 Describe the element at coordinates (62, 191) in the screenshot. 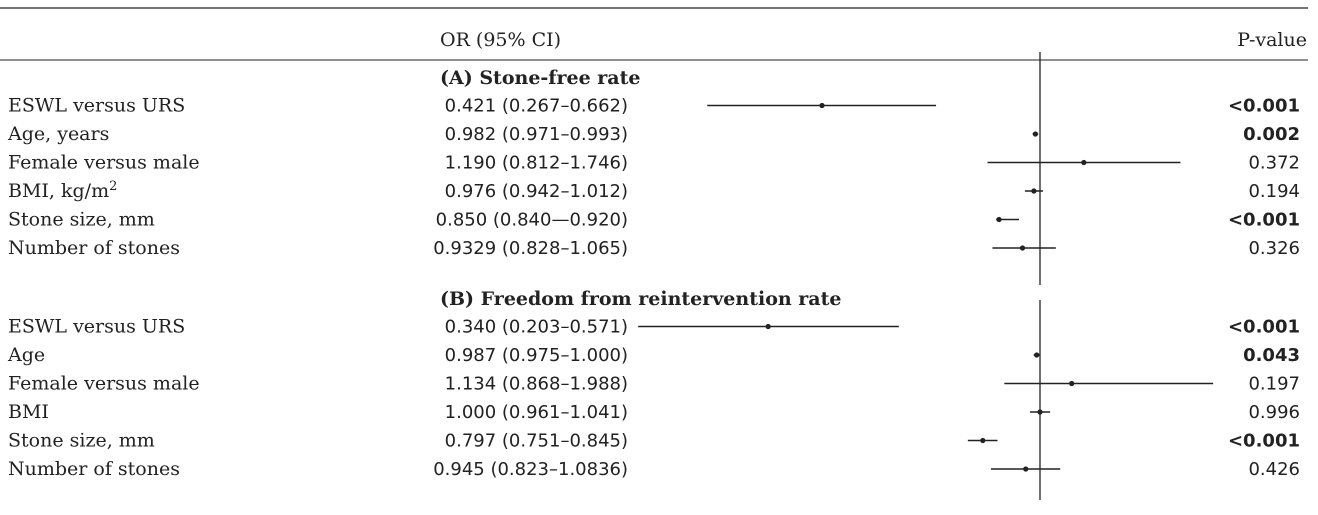

I see `row-label: BMI, kg/m2` at that location.